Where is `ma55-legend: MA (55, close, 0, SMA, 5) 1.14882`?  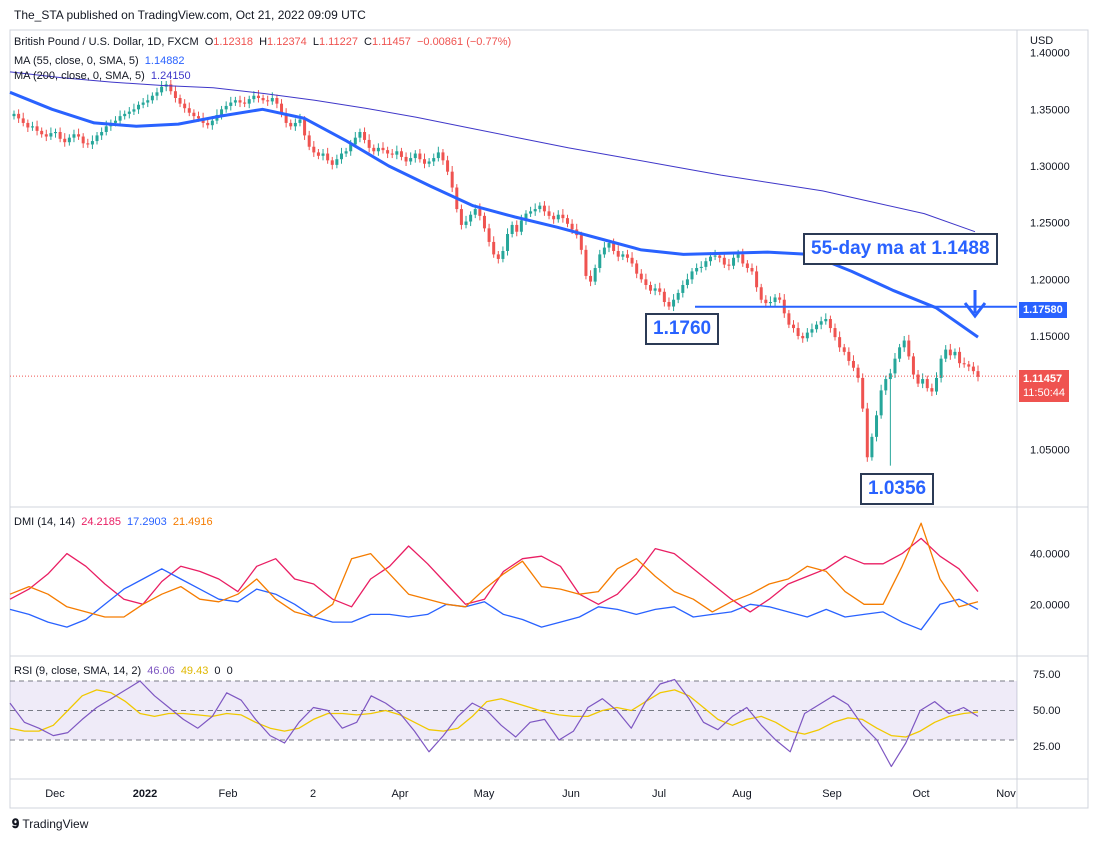
ma55-legend: MA (55, close, 0, SMA, 5) 1.14882 is located at coordinates (99, 61).